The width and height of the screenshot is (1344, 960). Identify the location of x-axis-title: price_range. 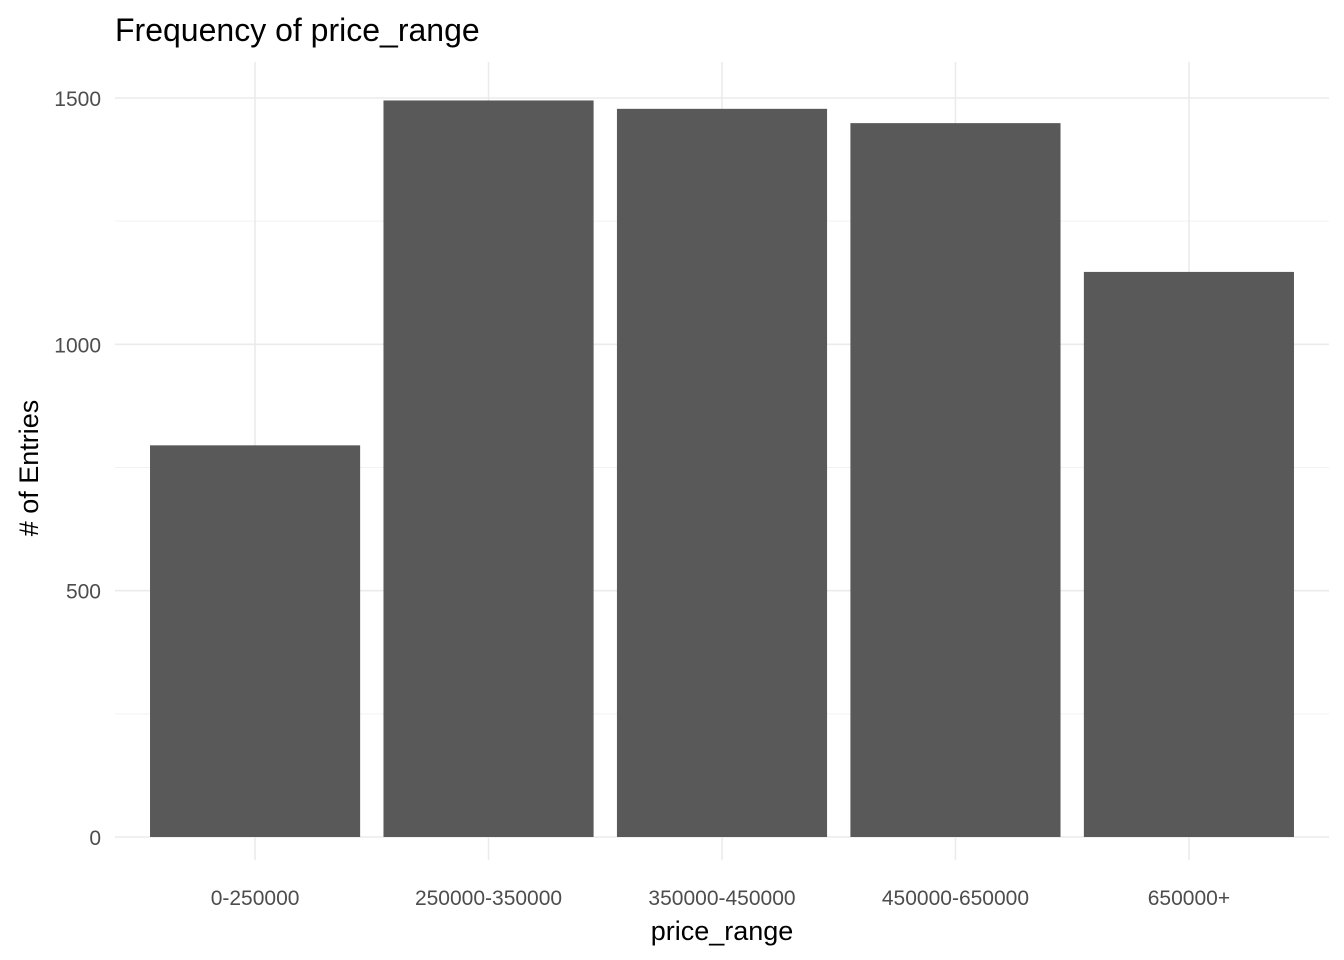
(722, 931).